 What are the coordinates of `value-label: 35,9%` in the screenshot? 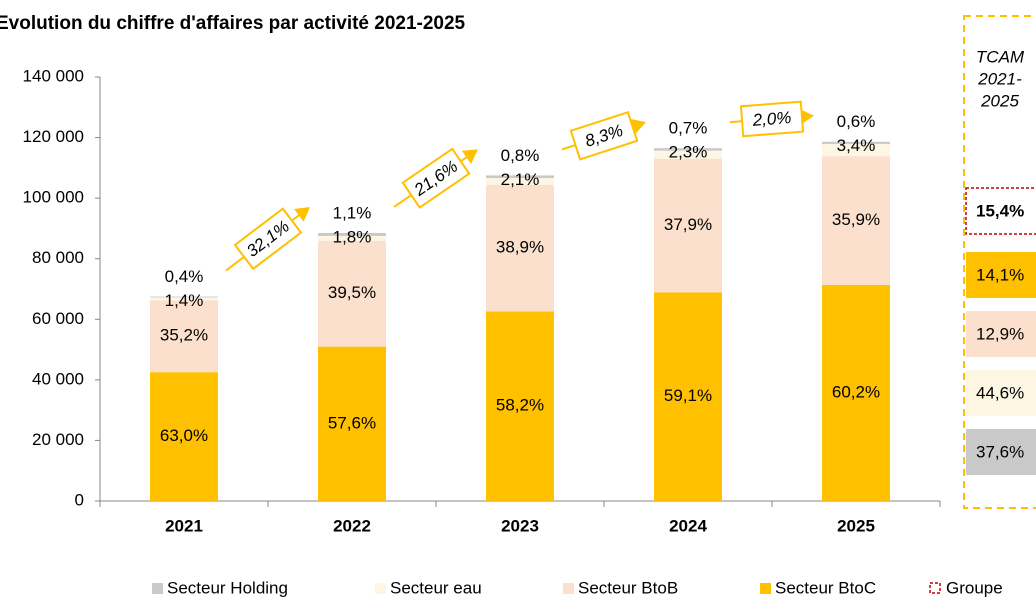 It's located at (856, 219).